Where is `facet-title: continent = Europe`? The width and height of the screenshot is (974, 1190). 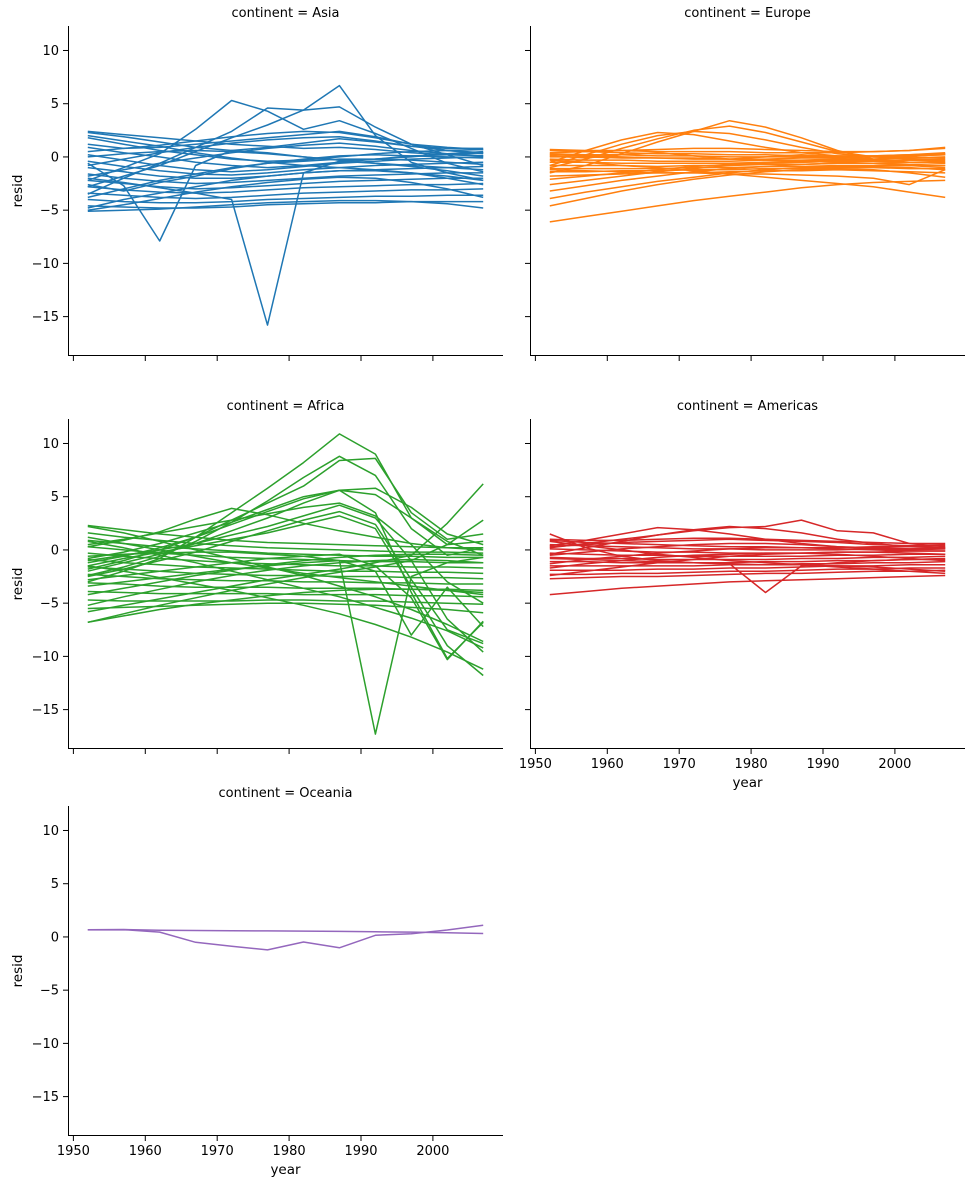 facet-title: continent = Europe is located at coordinates (747, 13).